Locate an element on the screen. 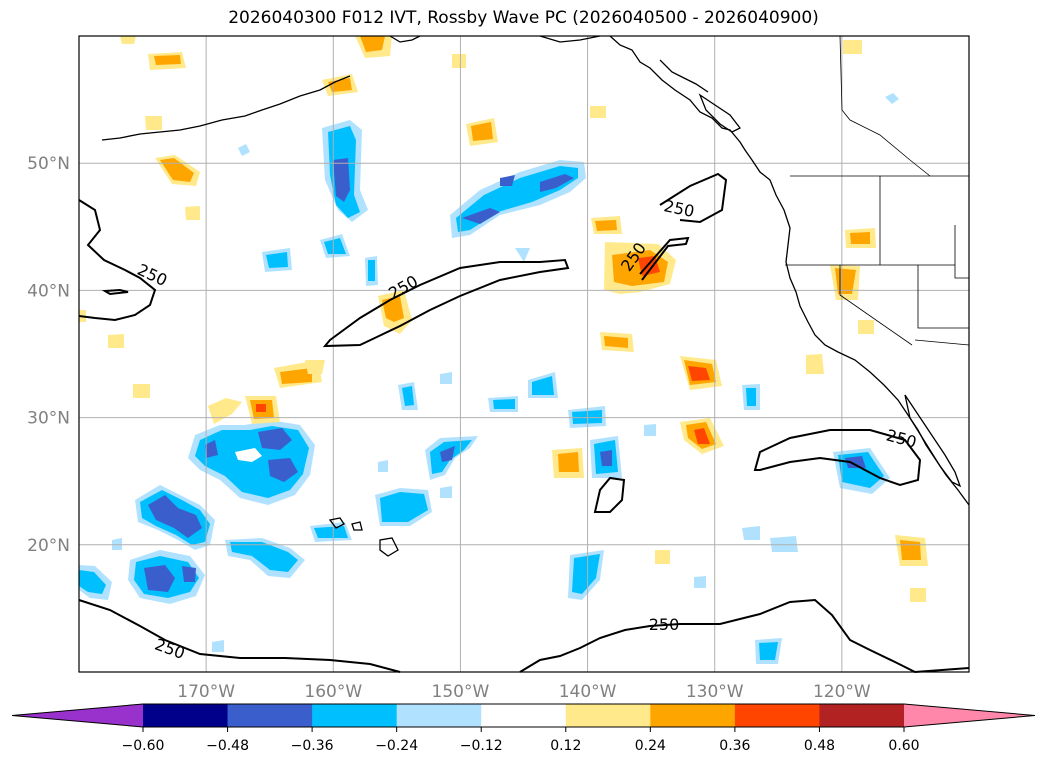  longitude-tick-labels: 170°W 160°W 150°W 140°W 130°W 120°W is located at coordinates (524, 692).